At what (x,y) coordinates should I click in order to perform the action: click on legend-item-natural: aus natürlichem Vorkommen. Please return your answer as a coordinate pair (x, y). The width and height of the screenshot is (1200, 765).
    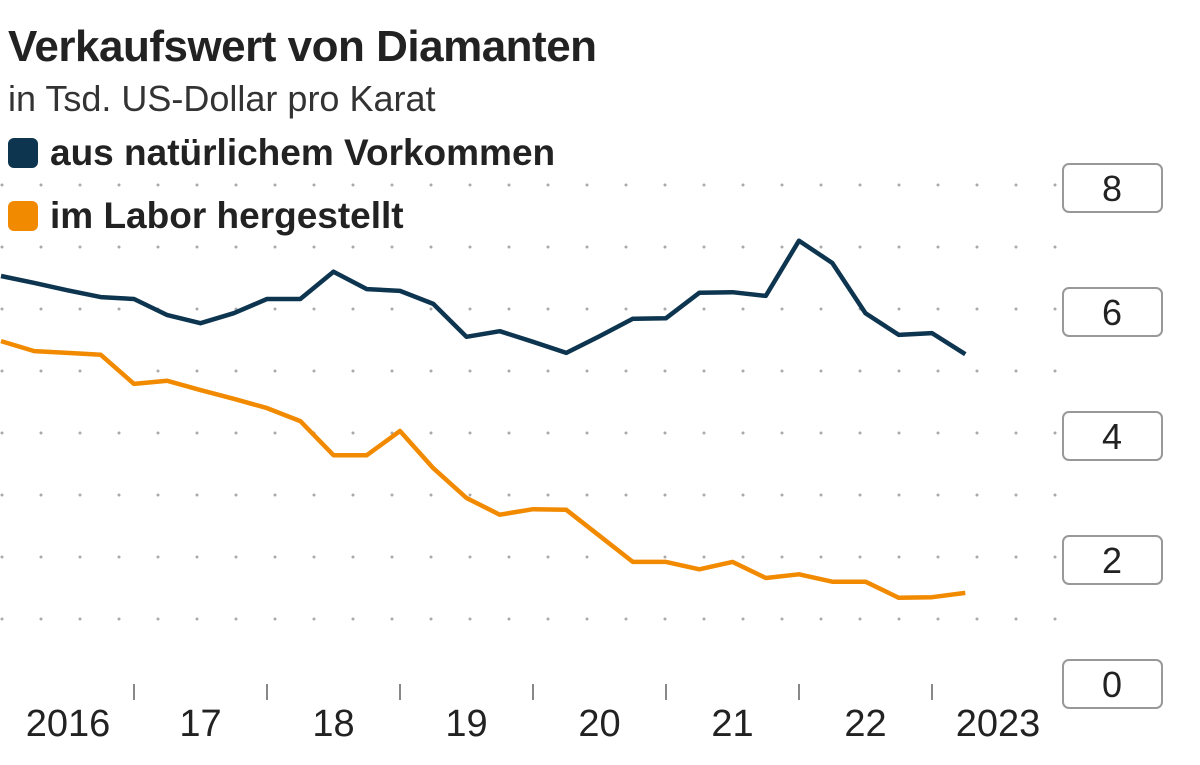
    Looking at the image, I should click on (281, 153).